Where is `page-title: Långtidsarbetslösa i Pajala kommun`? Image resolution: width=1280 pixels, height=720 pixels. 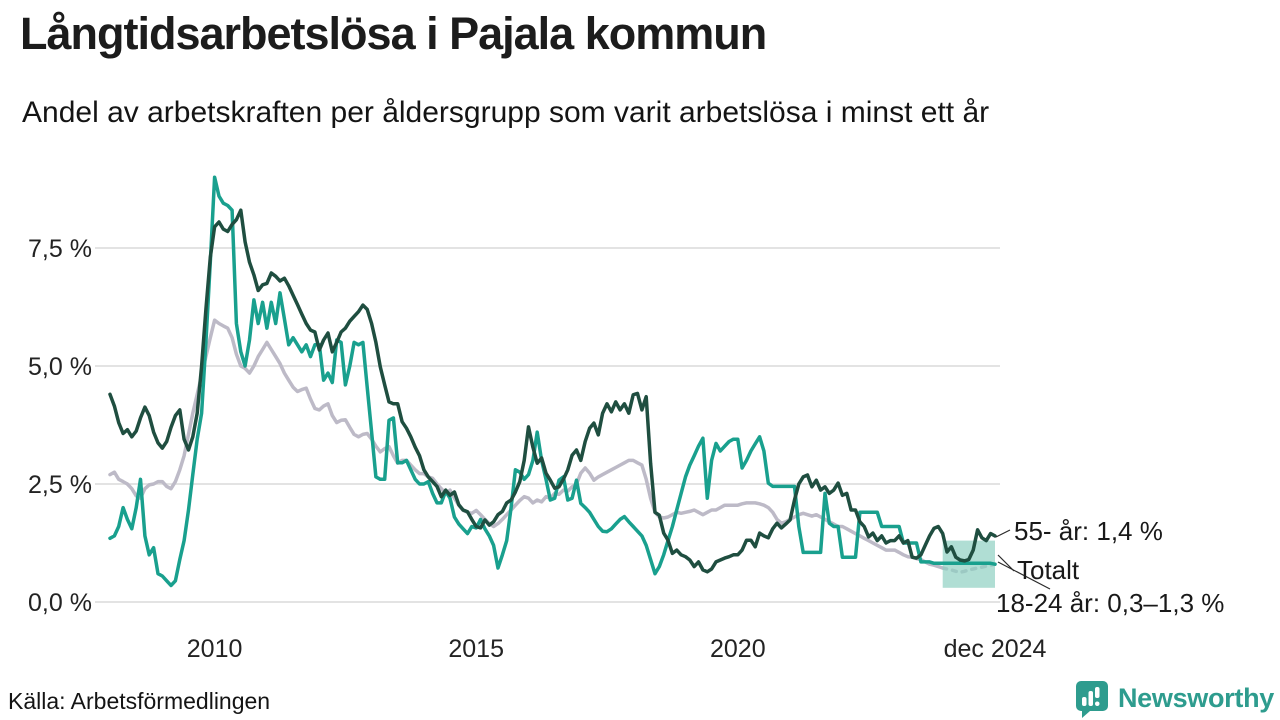 page-title: Långtidsarbetslösa i Pajala kommun is located at coordinates (393, 33).